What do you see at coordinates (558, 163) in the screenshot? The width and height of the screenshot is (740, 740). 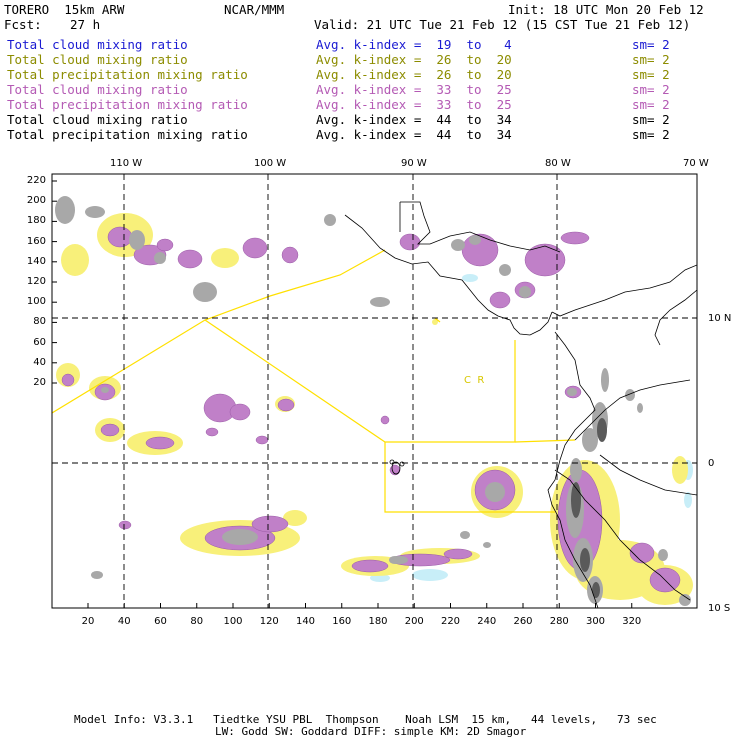 I see `lon-label: 80 W` at bounding box center [558, 163].